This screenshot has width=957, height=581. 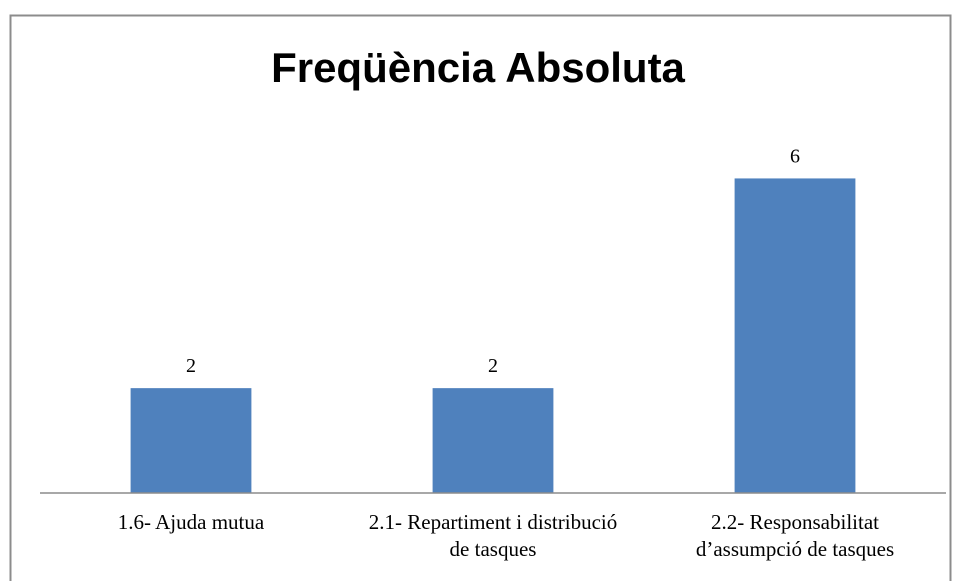 What do you see at coordinates (478, 67) in the screenshot?
I see `chart-title: Freqüència Absoluta` at bounding box center [478, 67].